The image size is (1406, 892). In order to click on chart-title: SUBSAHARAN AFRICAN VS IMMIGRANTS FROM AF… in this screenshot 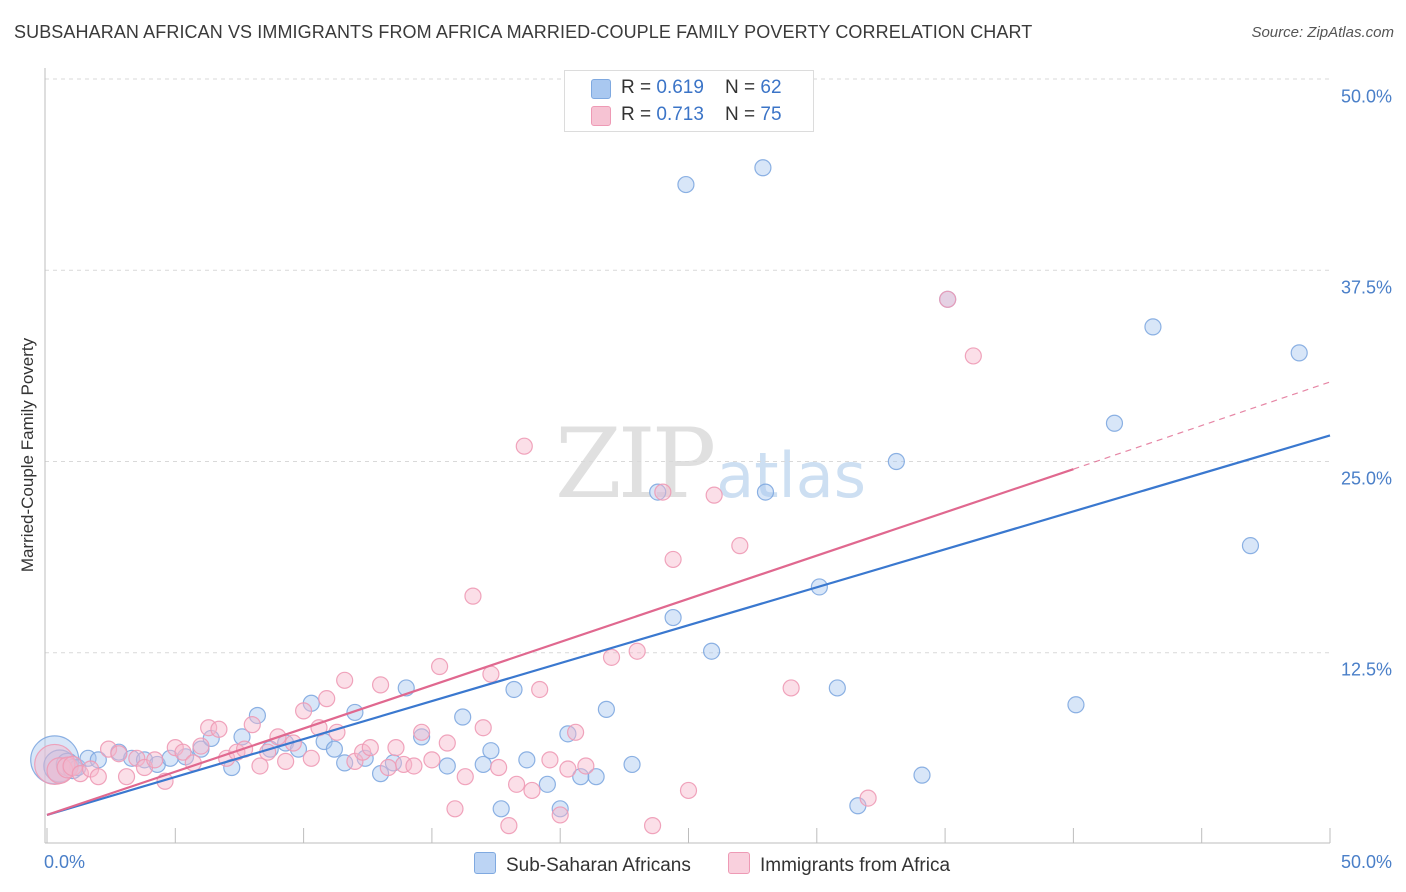, I will do `click(523, 32)`.